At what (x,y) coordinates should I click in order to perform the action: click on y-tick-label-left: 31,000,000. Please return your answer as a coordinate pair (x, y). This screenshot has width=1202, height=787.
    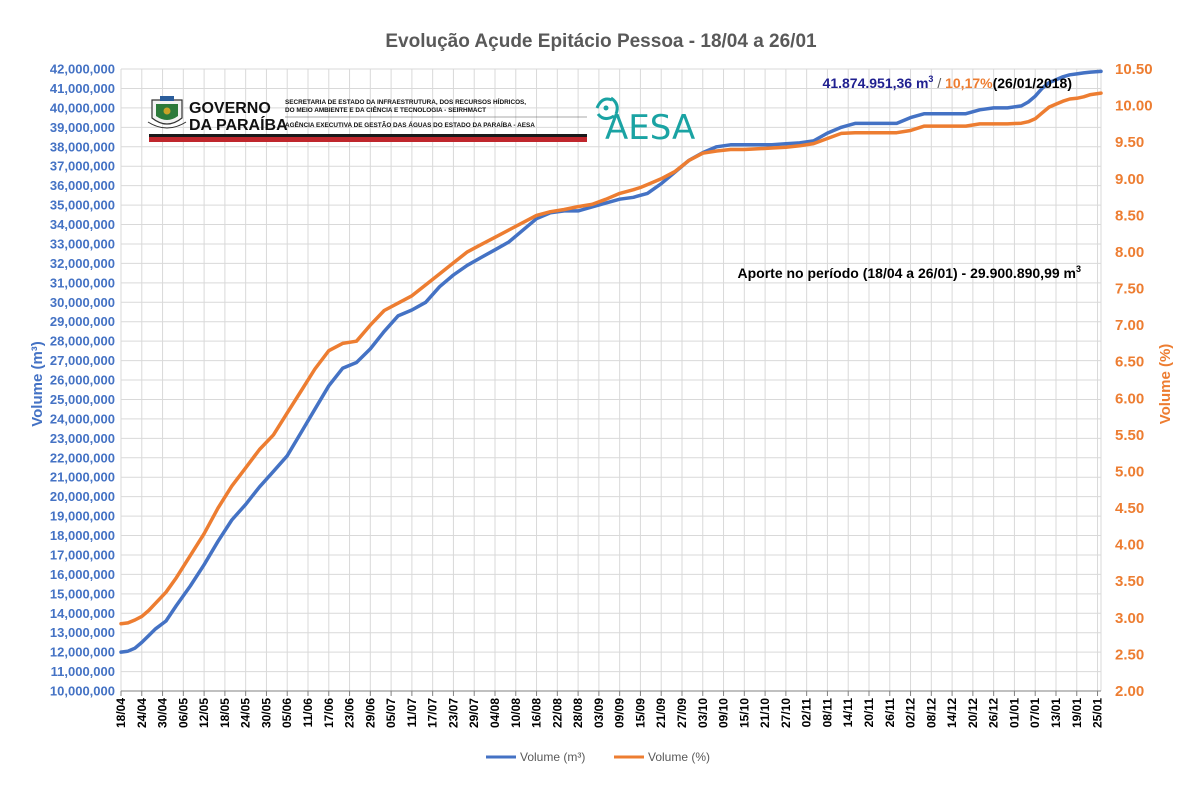
    Looking at the image, I should click on (82, 282).